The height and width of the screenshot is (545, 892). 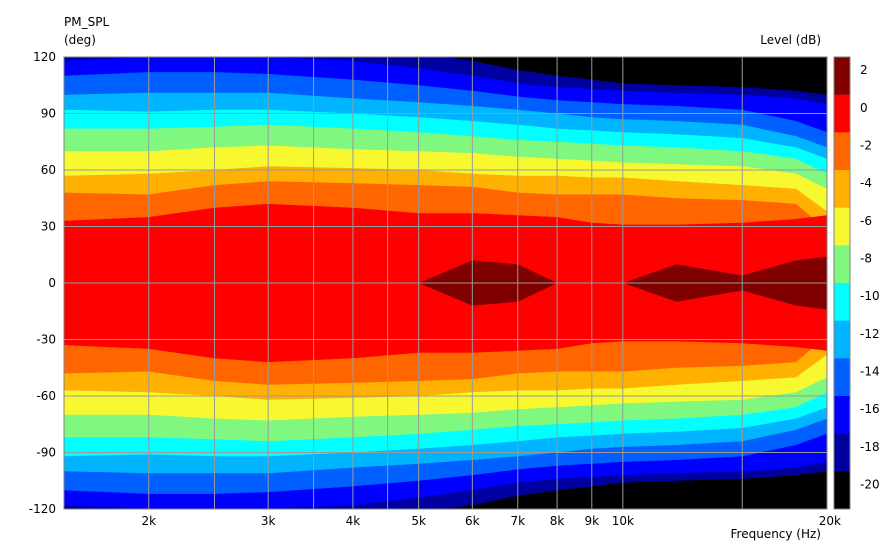 I want to click on x-tick-label: 7k, so click(x=517, y=521).